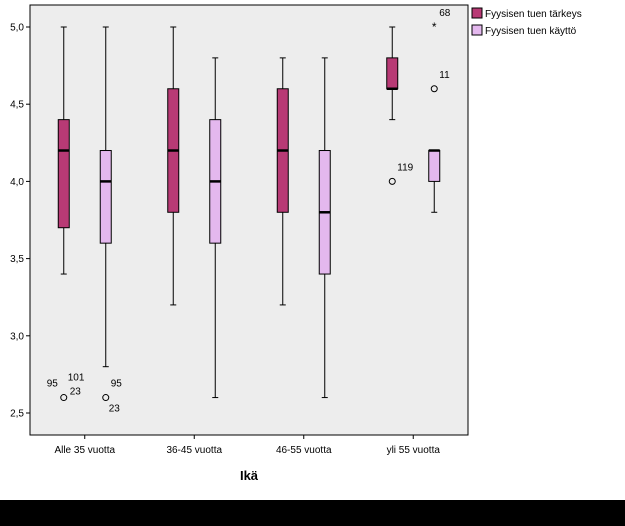 This screenshot has width=625, height=526. What do you see at coordinates (414, 450) in the screenshot?
I see `x-tick-label: yli 55 vuotta` at bounding box center [414, 450].